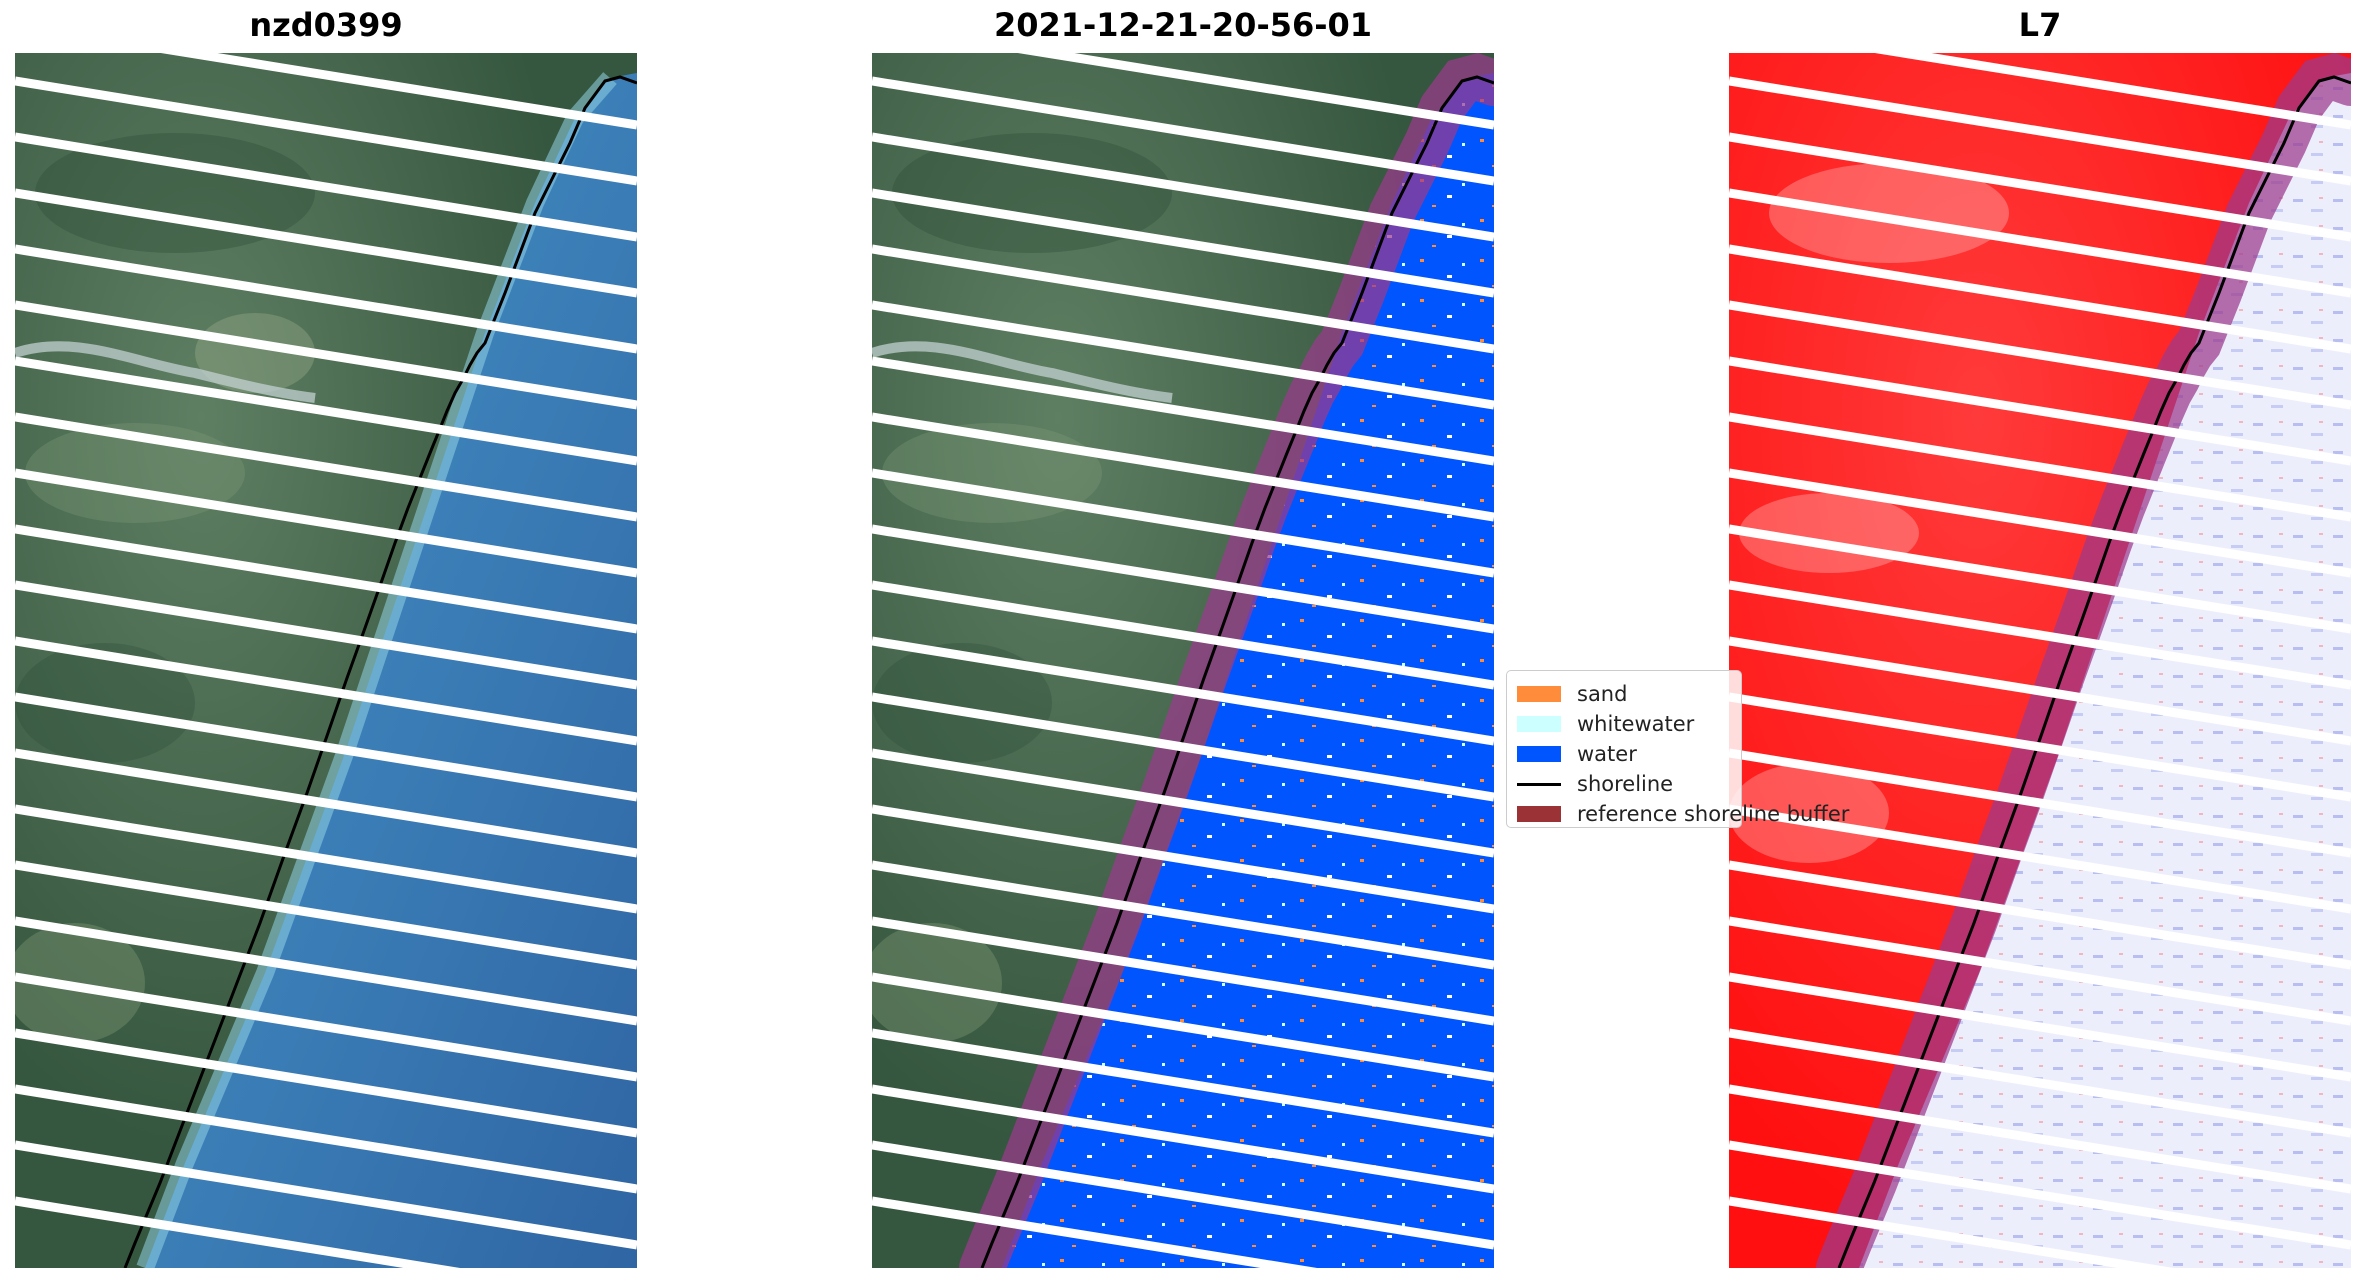 The width and height of the screenshot is (2368, 1283). I want to click on legend-label: shoreline, so click(1625, 784).